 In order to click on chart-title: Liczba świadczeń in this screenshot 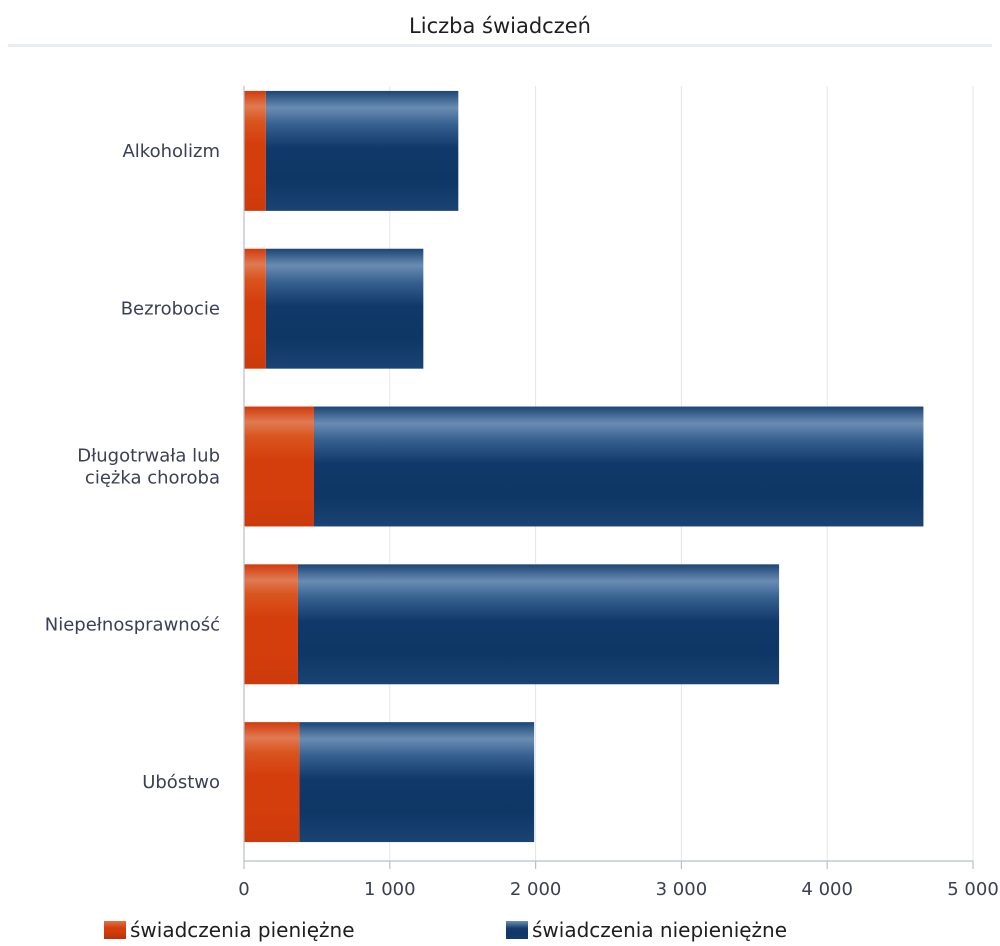, I will do `click(500, 26)`.